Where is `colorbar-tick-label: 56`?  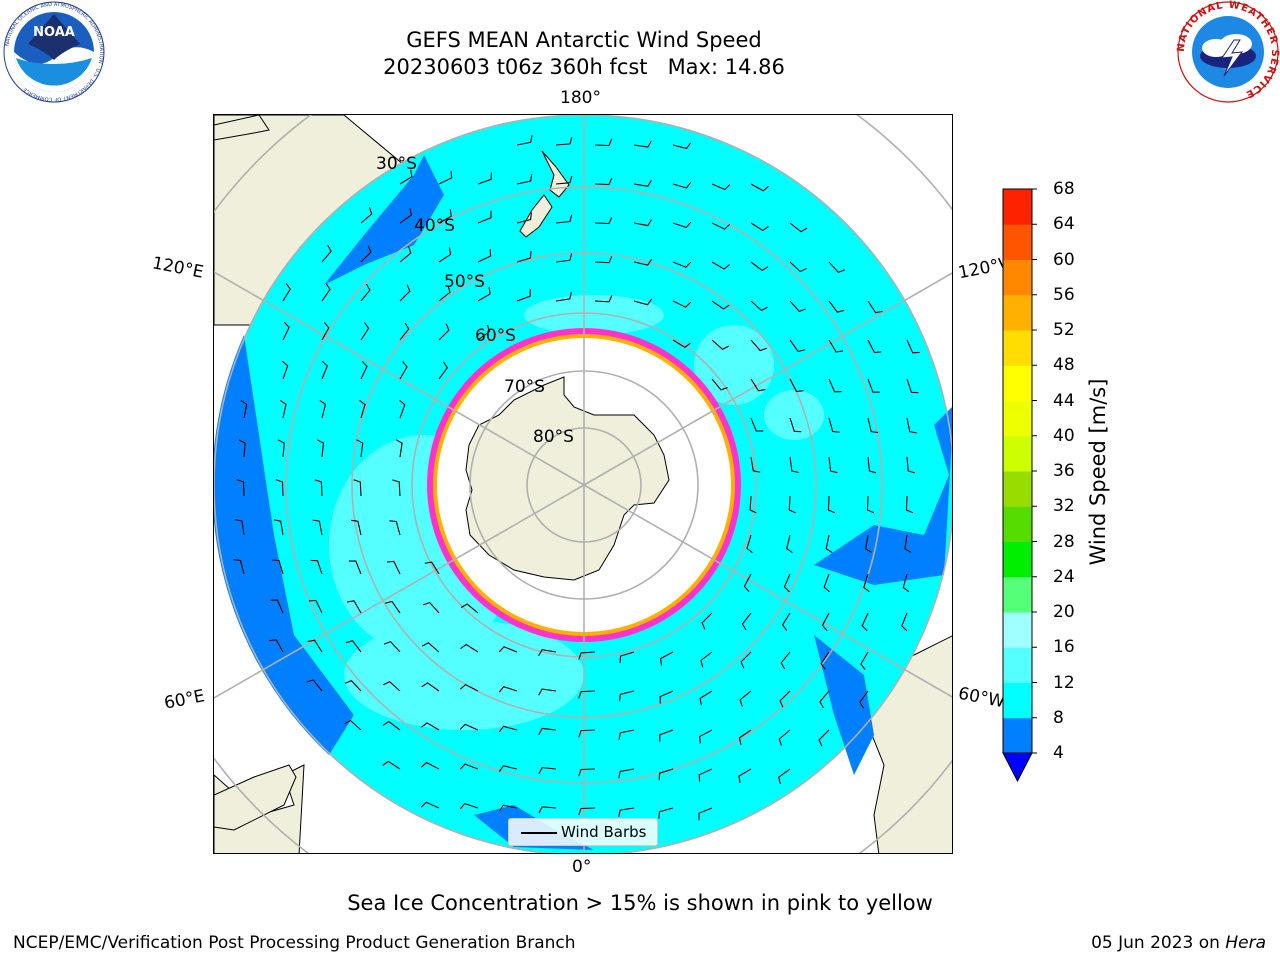 colorbar-tick-label: 56 is located at coordinates (1064, 294).